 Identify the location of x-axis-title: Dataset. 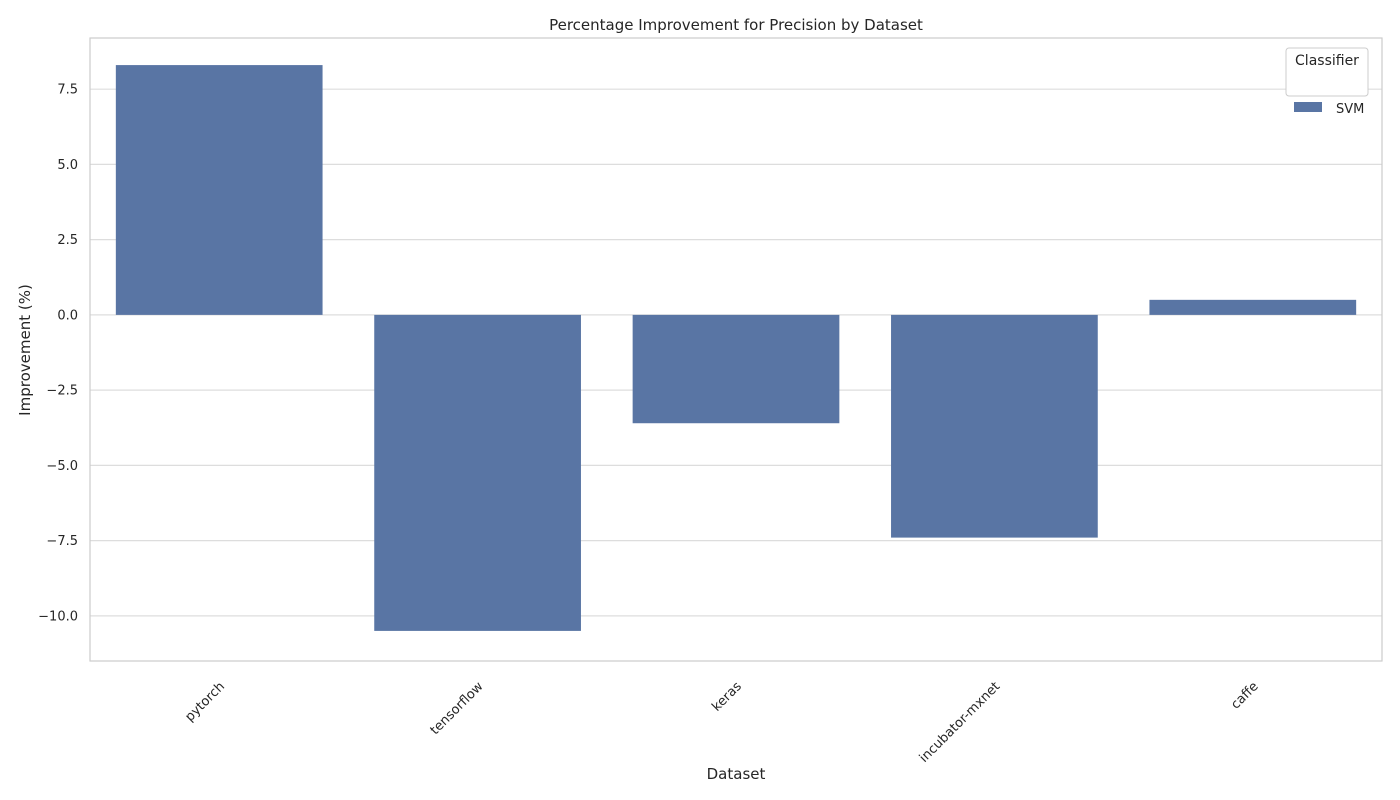
(736, 774).